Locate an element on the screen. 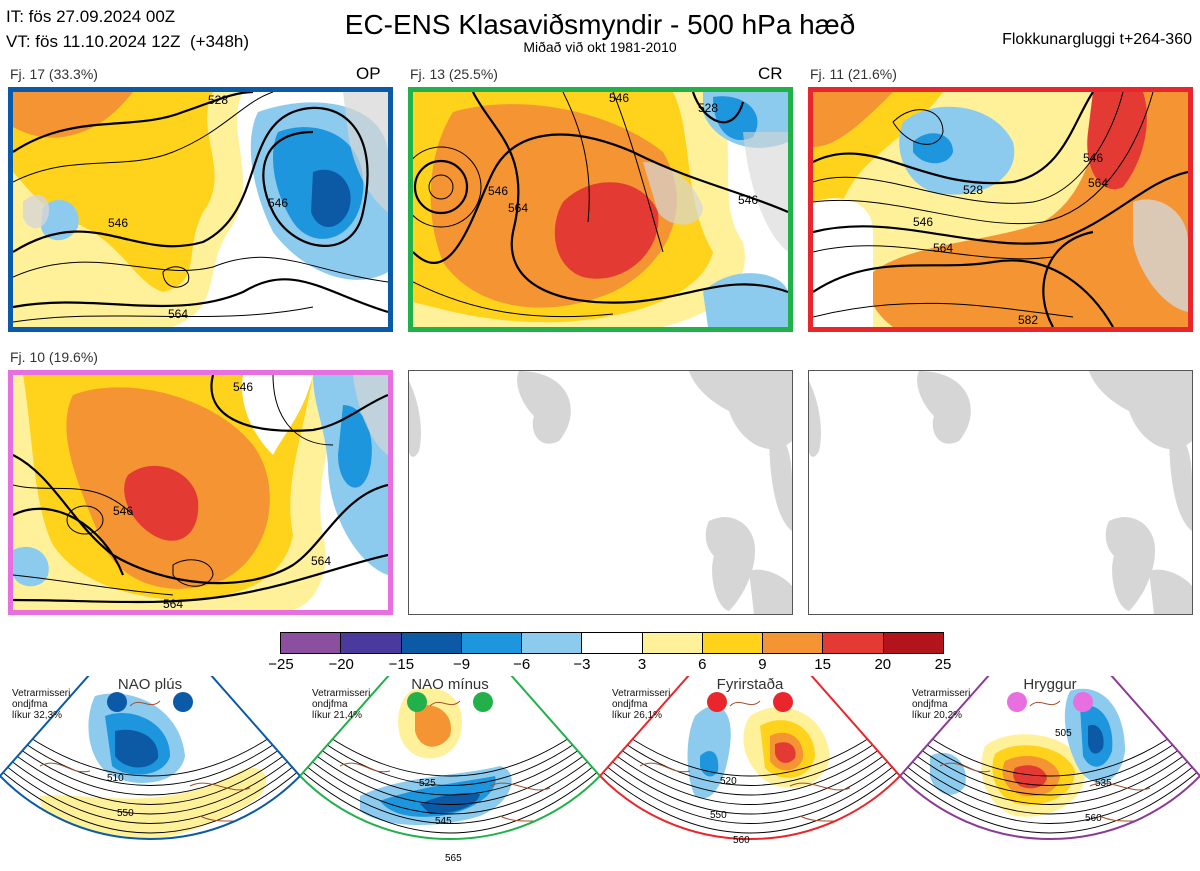 Image resolution: width=1200 pixels, height=871 pixels. regime-contour-label: 505 is located at coordinates (1063, 733).